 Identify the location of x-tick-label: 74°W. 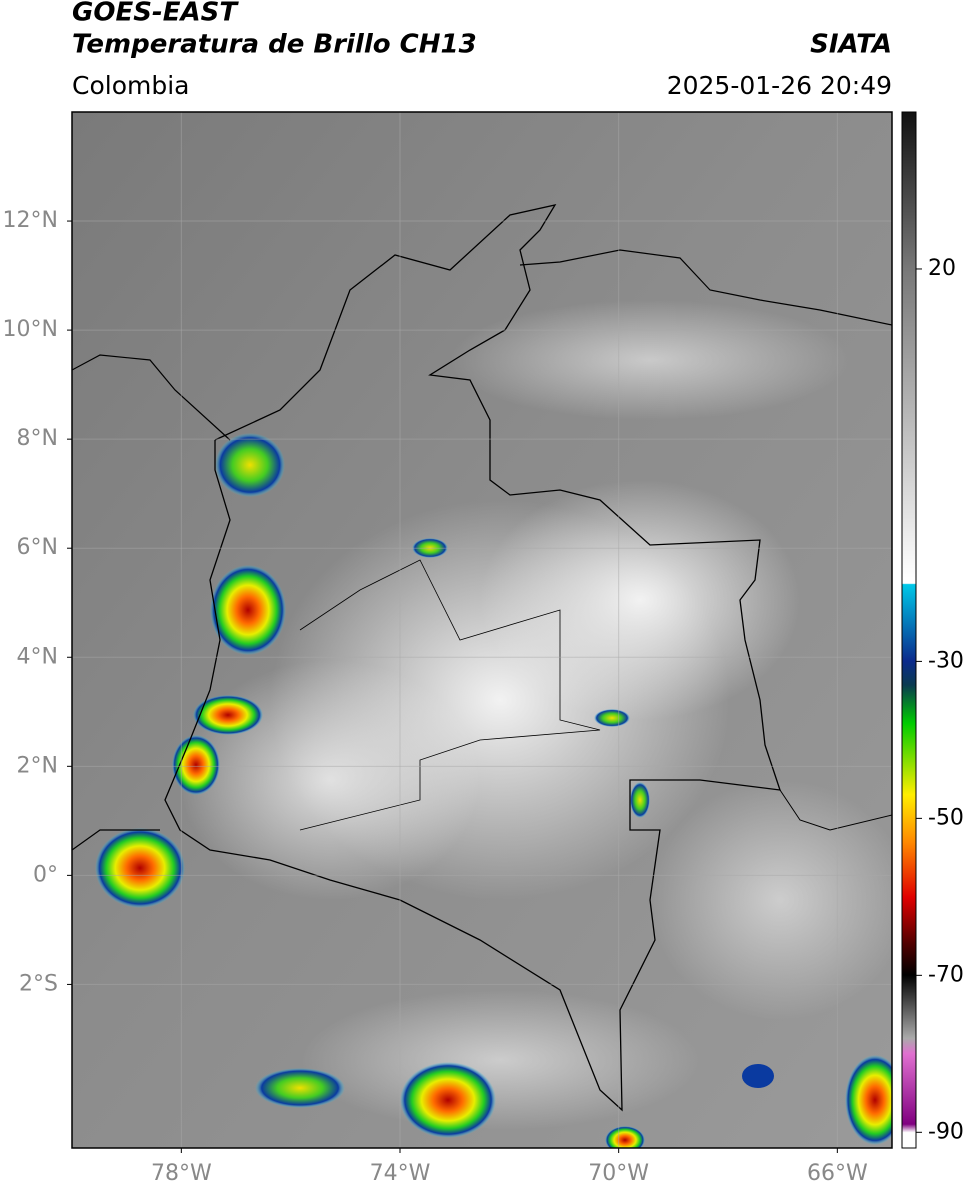
(400, 1173).